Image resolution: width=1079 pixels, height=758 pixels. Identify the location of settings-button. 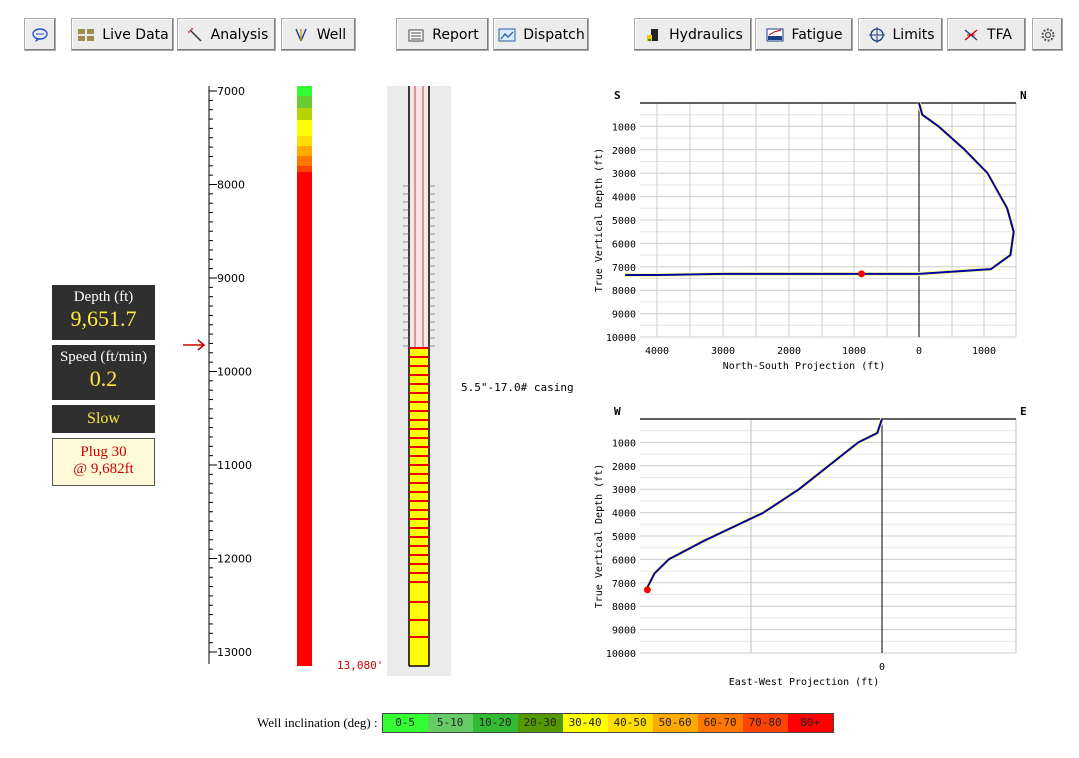
(1047, 34).